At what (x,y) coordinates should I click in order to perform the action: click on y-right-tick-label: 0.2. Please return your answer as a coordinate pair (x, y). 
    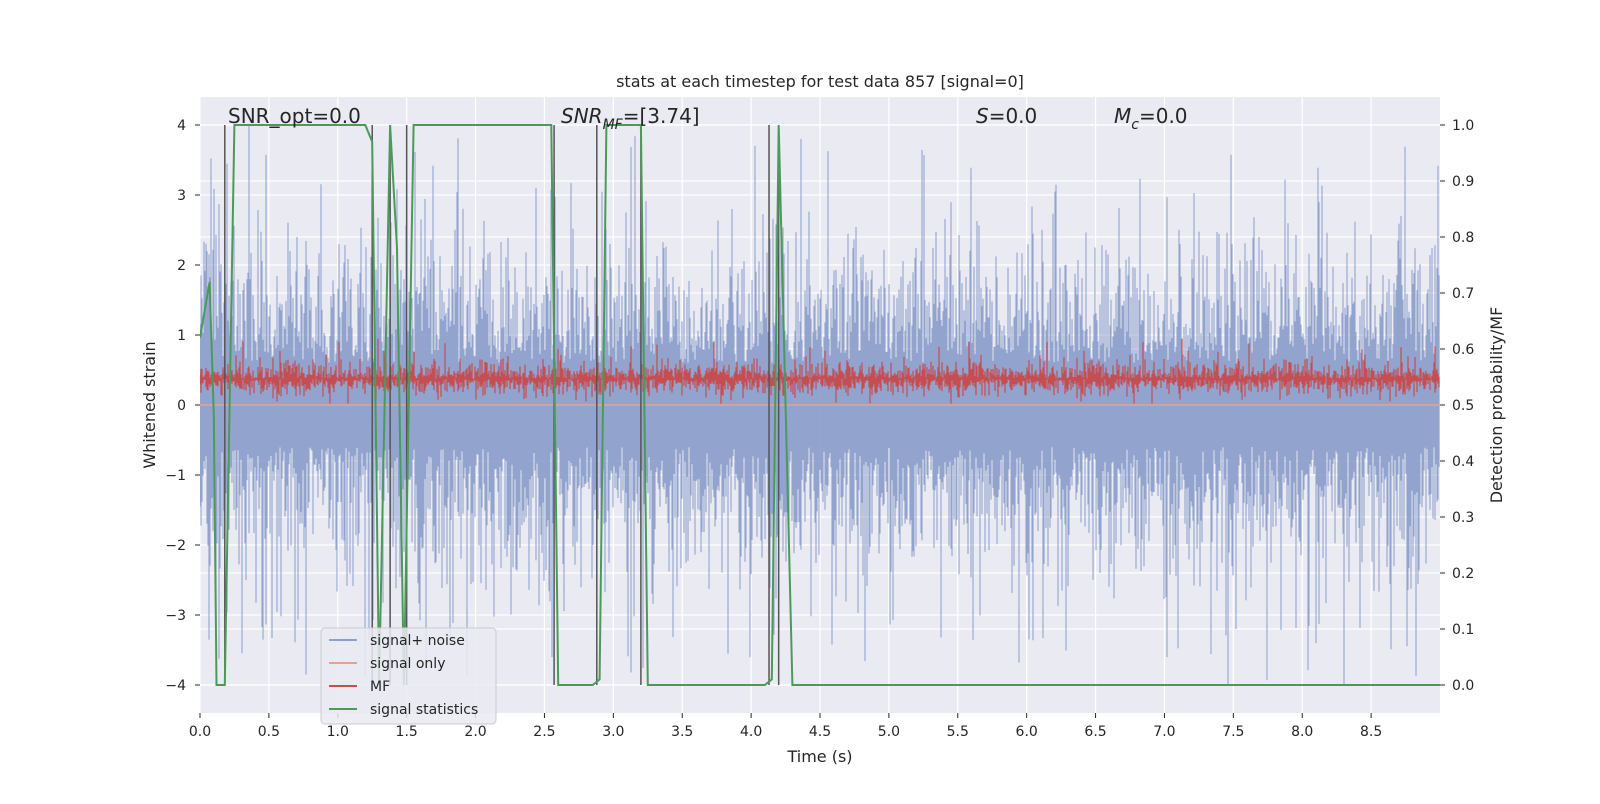
    Looking at the image, I should click on (1463, 574).